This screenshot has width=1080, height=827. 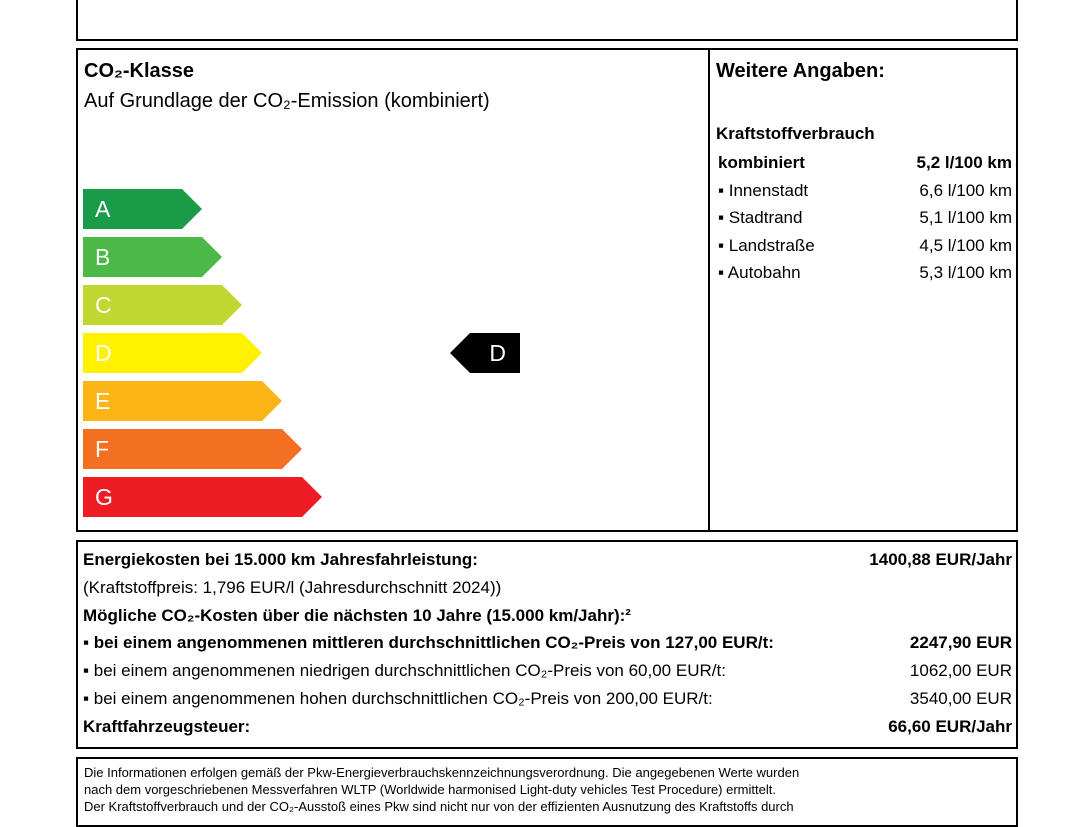 I want to click on fuel-row: ▪ Innenstadt 6,6 l/100 km, so click(x=864, y=191).